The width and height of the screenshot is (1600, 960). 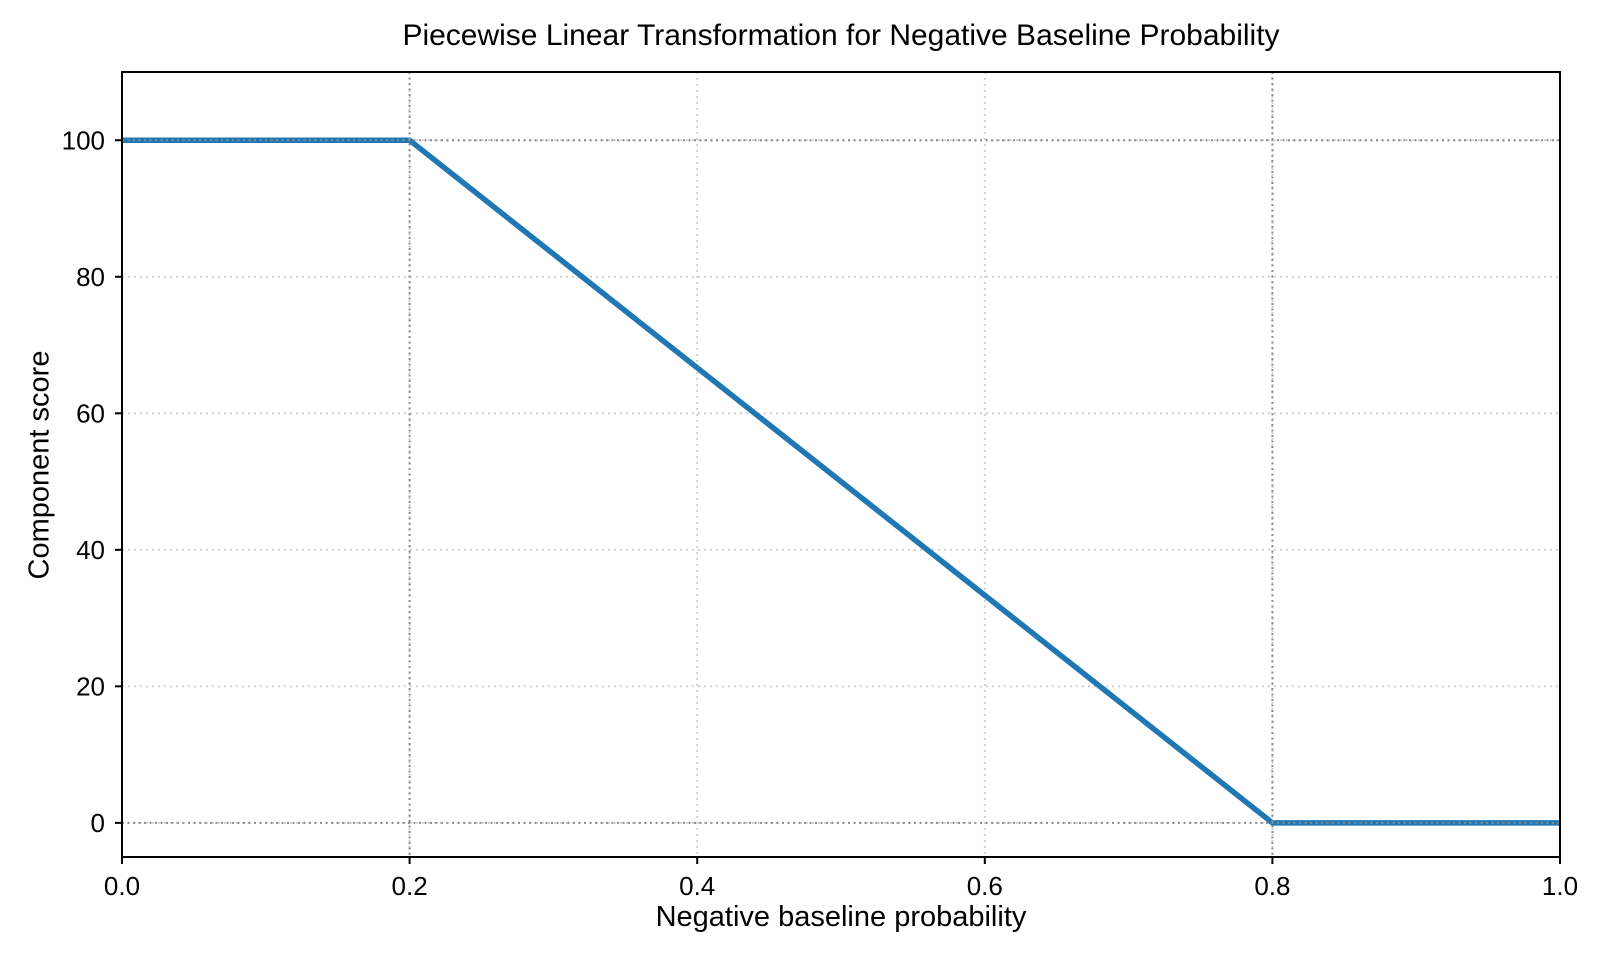 What do you see at coordinates (90, 413) in the screenshot?
I see `y-tick-label: 60` at bounding box center [90, 413].